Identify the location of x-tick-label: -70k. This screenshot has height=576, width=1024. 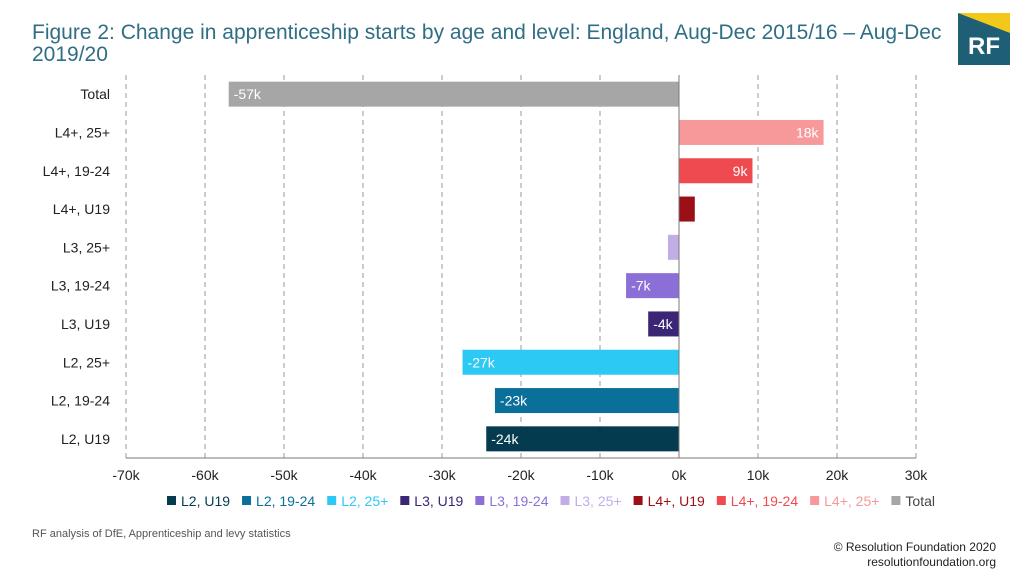
(126, 475).